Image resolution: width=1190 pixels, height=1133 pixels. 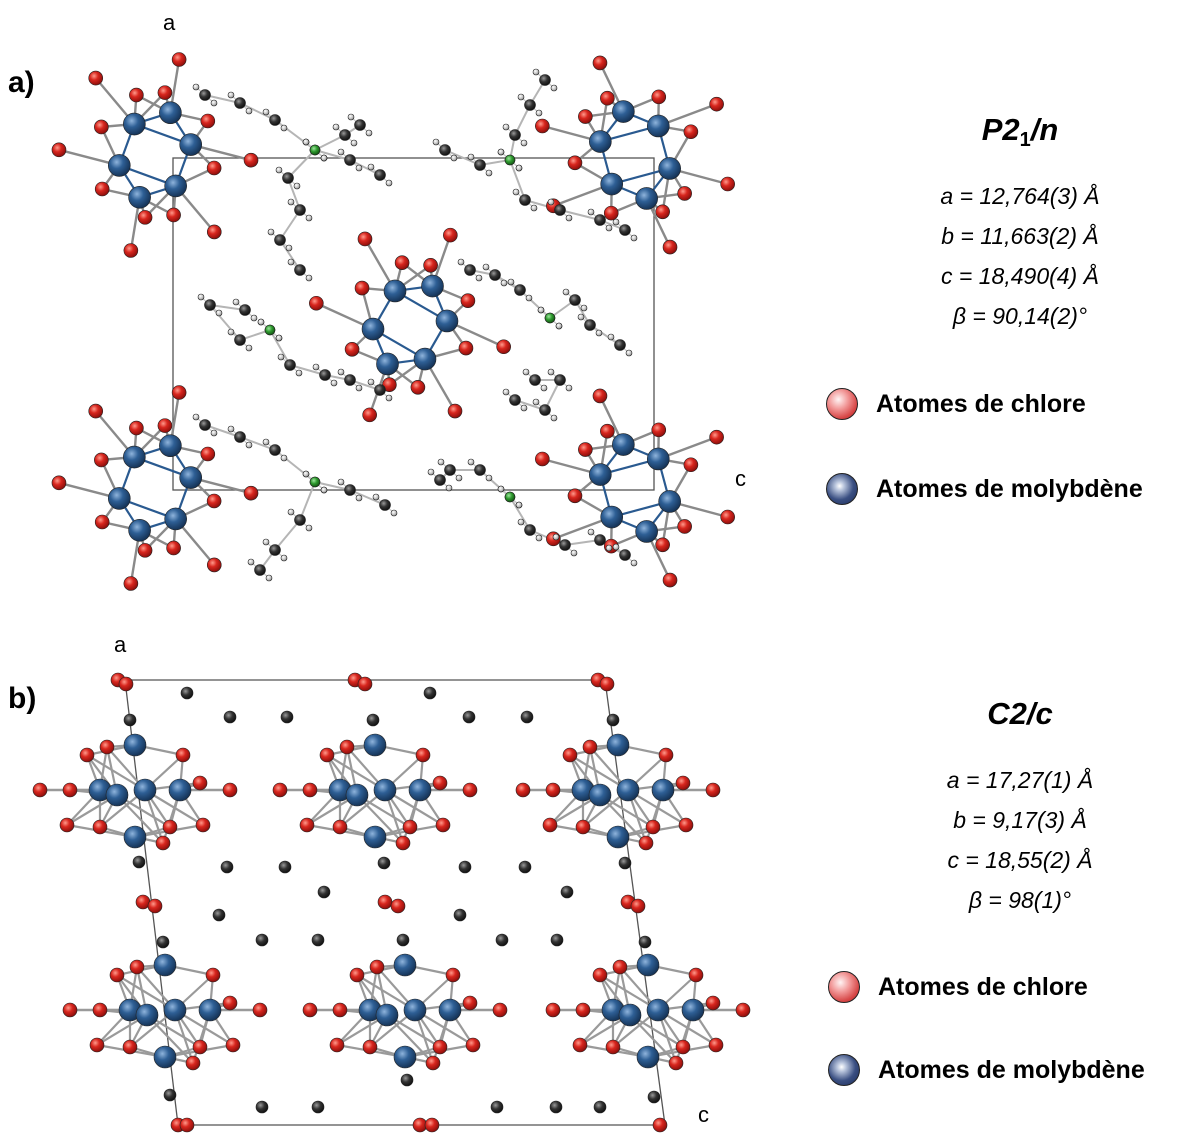 What do you see at coordinates (703, 1114) in the screenshot?
I see `axis-c-label: c` at bounding box center [703, 1114].